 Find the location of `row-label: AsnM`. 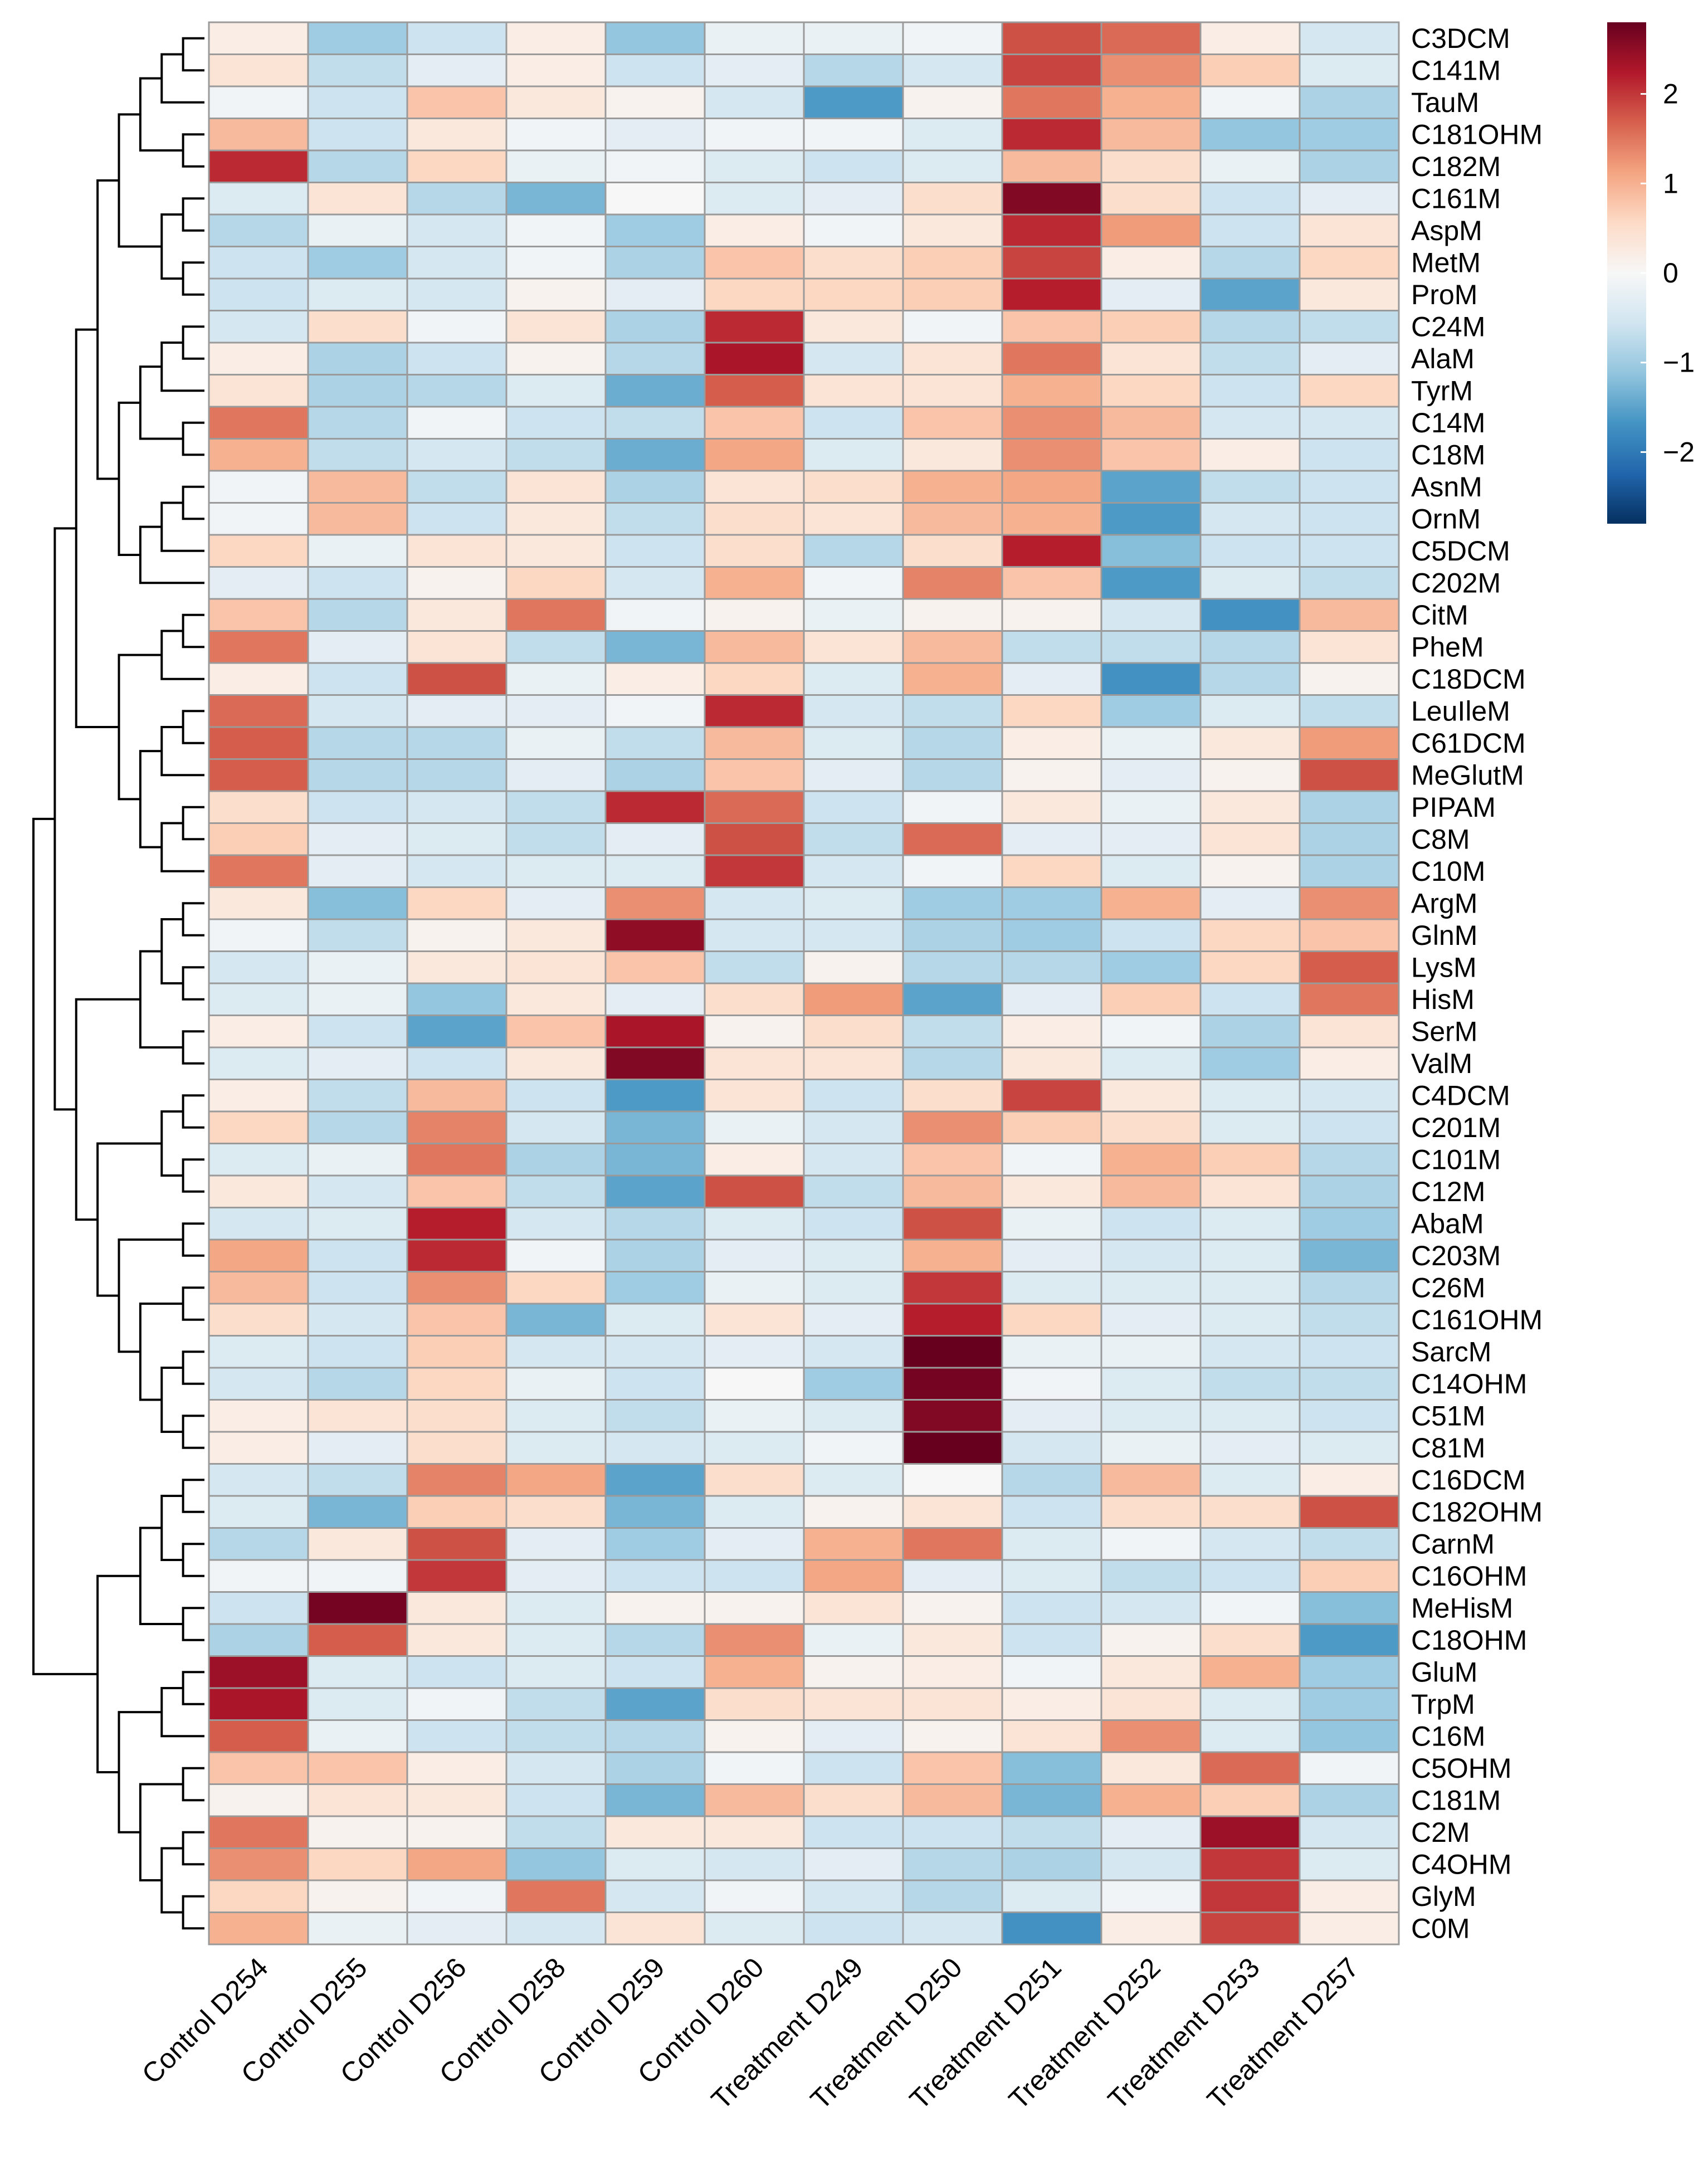

row-label: AsnM is located at coordinates (1446, 487).